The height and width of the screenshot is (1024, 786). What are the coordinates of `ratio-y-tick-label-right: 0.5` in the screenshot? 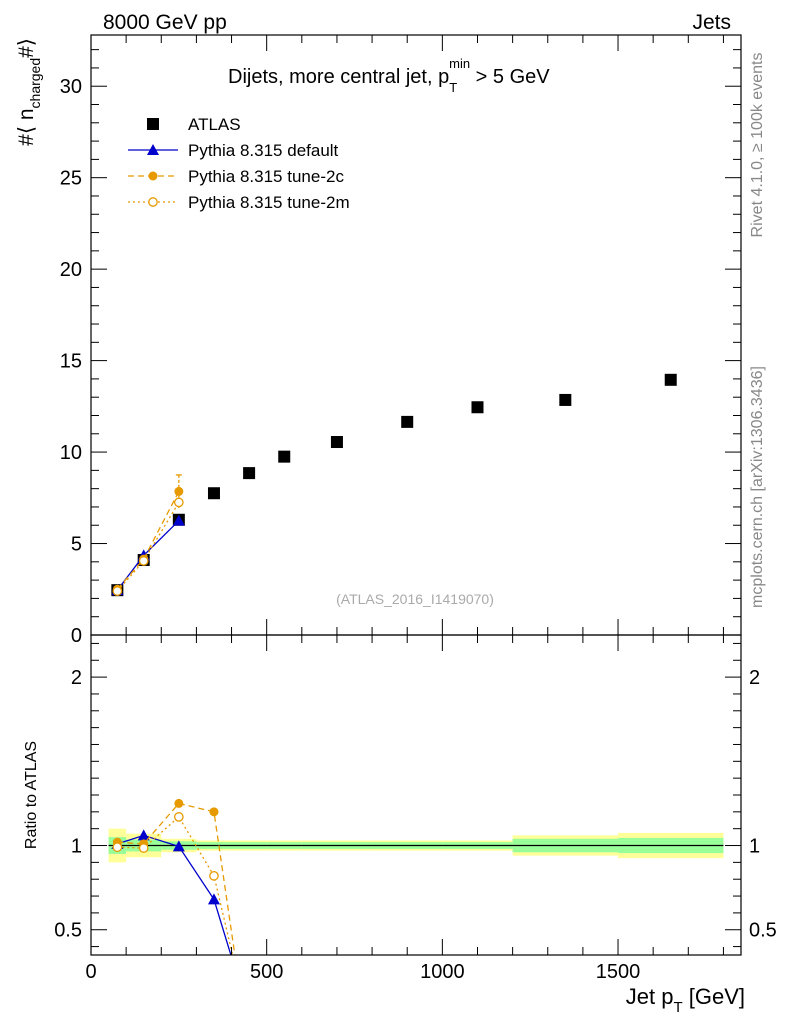 It's located at (763, 931).